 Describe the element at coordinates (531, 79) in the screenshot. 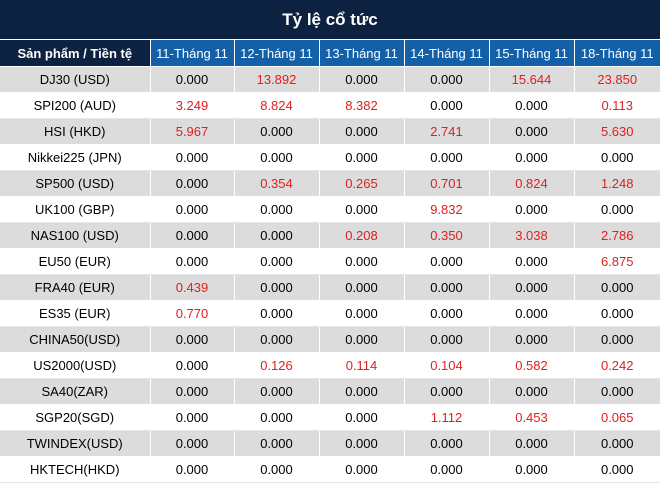

I see `dividend-value-cell: 15.644` at that location.